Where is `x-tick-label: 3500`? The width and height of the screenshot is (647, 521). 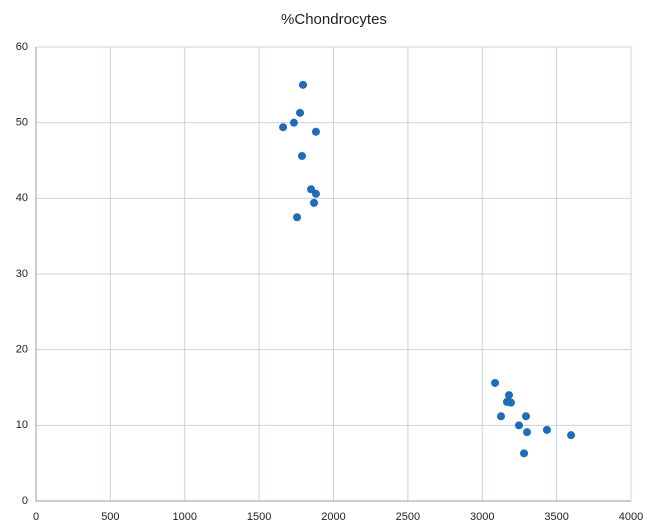 x-tick-label: 3500 is located at coordinates (556, 516).